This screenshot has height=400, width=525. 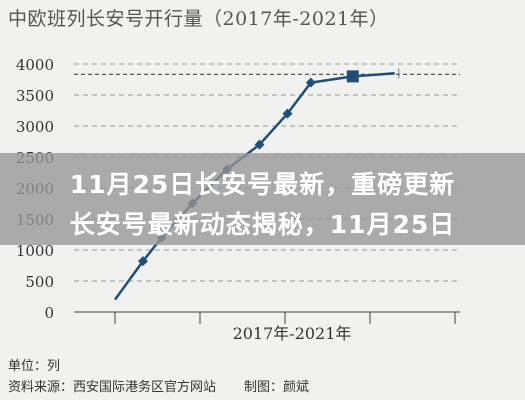 What do you see at coordinates (35, 65) in the screenshot?
I see `y-tick-label: 4000` at bounding box center [35, 65].